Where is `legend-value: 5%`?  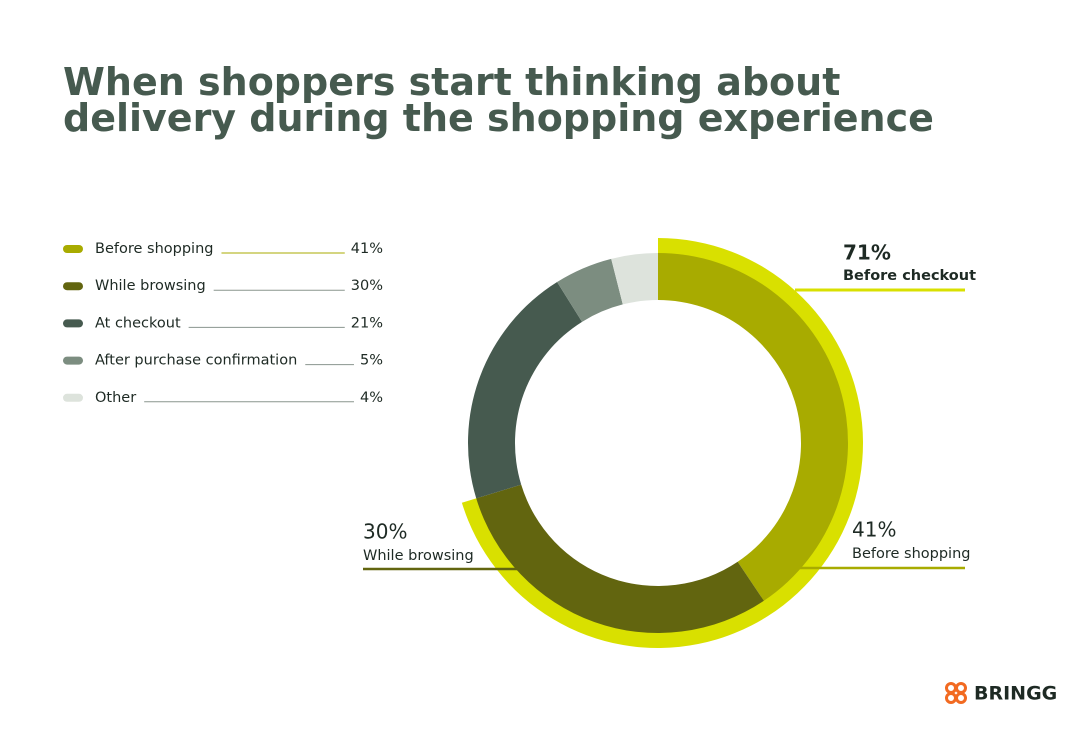 legend-value: 5% is located at coordinates (371, 361).